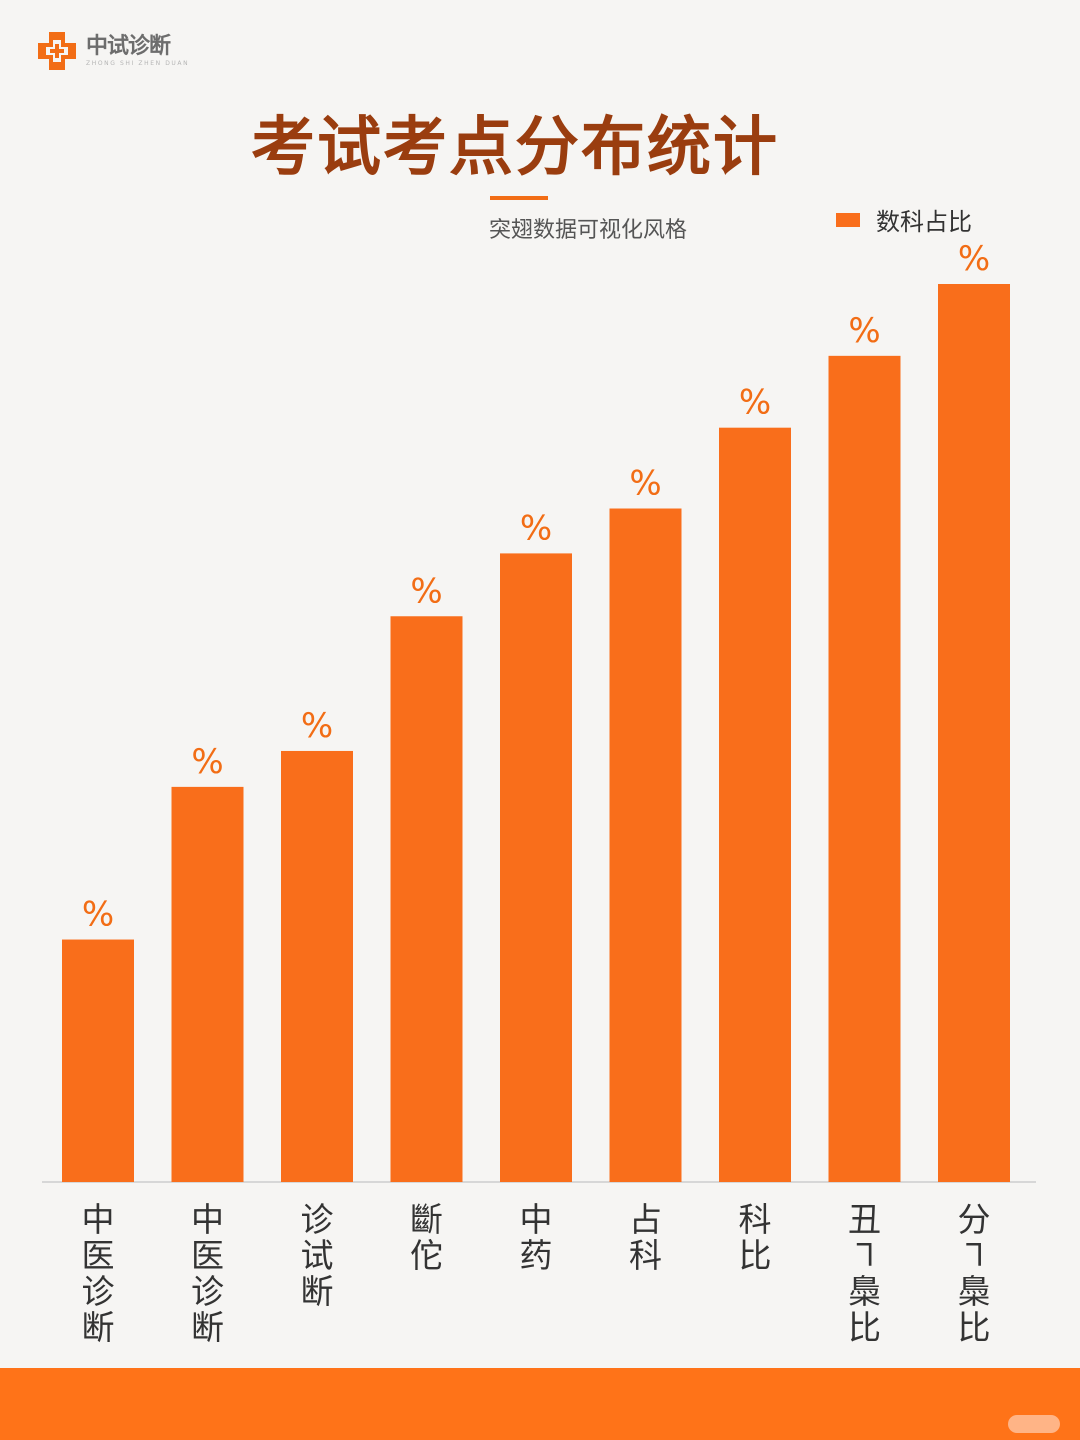  I want to click on brand-name: 中试诊断, so click(128, 46).